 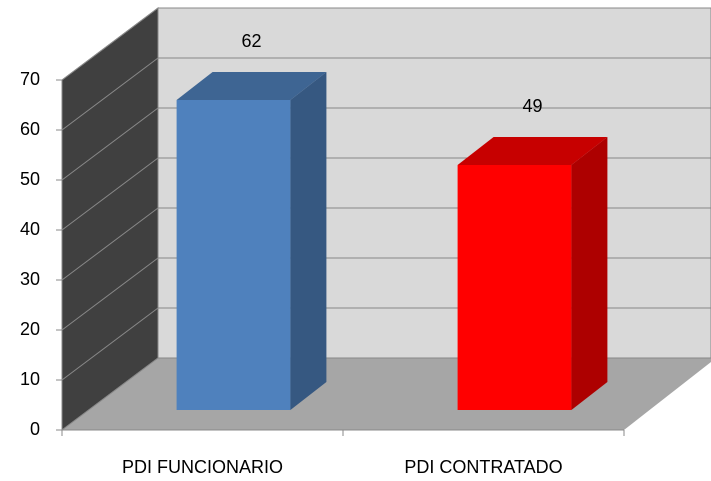 I want to click on x-tick-label: PDI FUNCIONARIO, so click(x=202, y=467).